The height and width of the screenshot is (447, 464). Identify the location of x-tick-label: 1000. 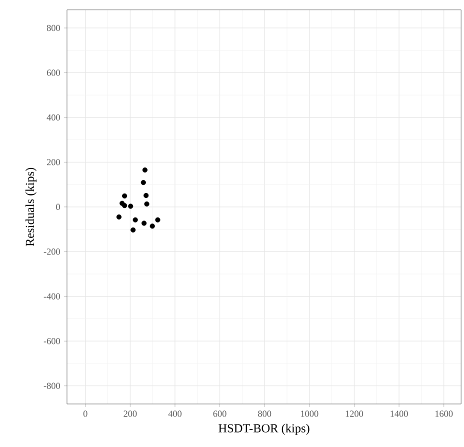
(309, 413).